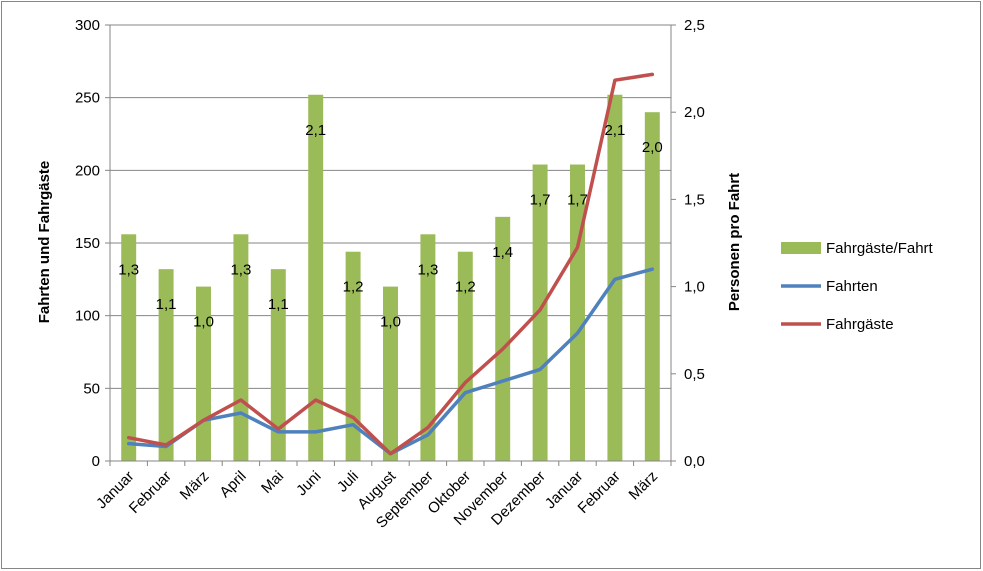 Image resolution: width=983 pixels, height=571 pixels. I want to click on y-left-tick-label: 250, so click(87, 98).